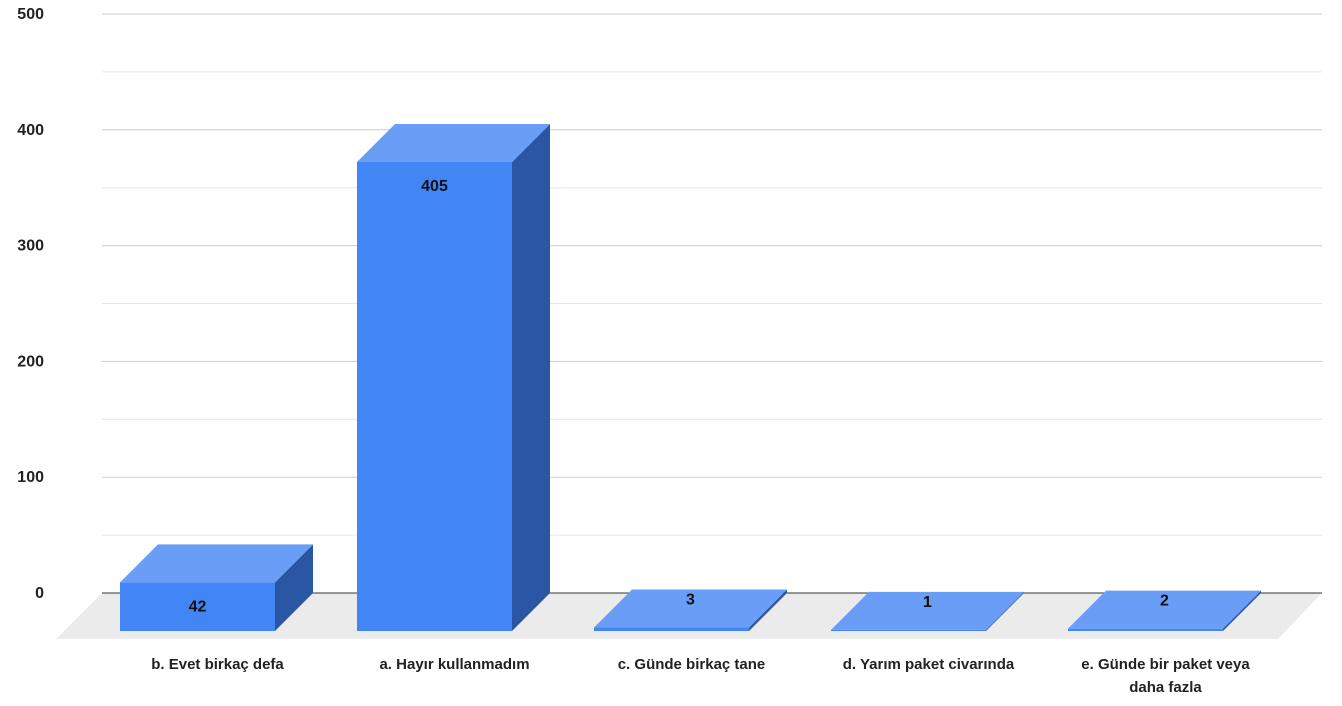 This screenshot has width=1342, height=706. I want to click on category-label-line: d. Yarım paket civarında, so click(929, 664).